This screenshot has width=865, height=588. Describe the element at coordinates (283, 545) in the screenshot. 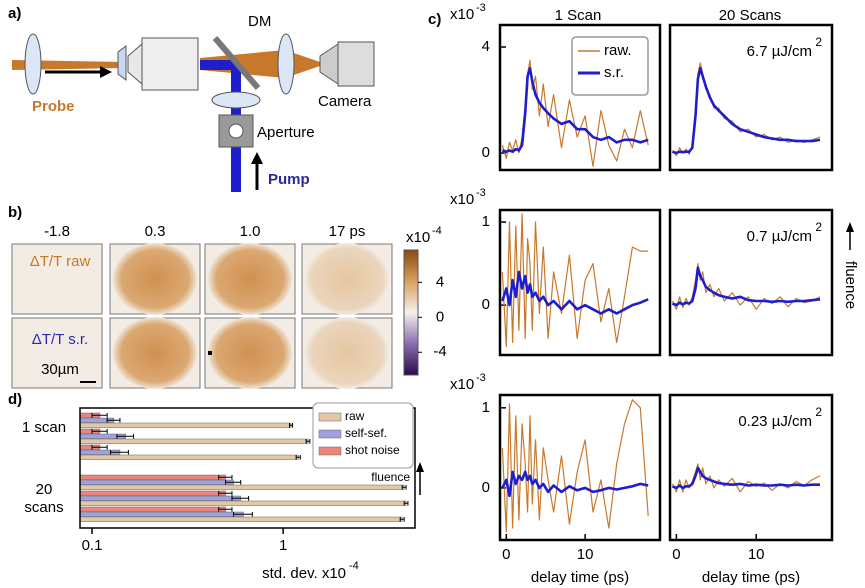

I see `x-tick-label: 1` at that location.